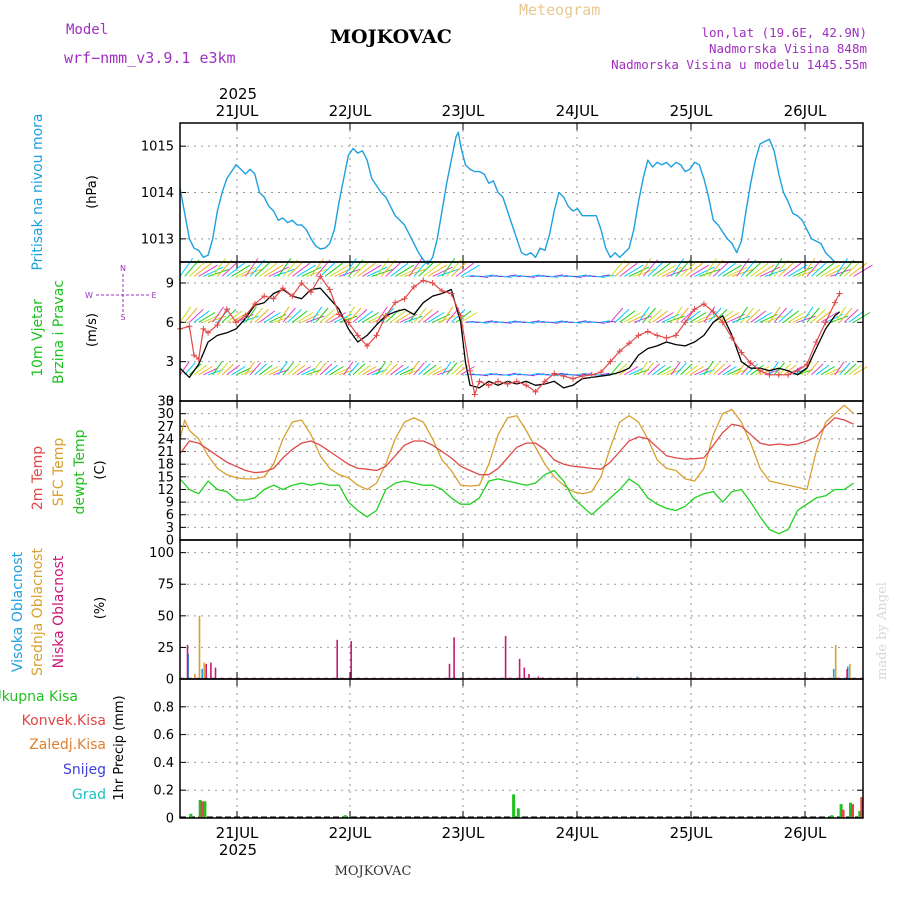 The height and width of the screenshot is (900, 900). Describe the element at coordinates (122, 317) in the screenshot. I see `compass-s: S` at that location.